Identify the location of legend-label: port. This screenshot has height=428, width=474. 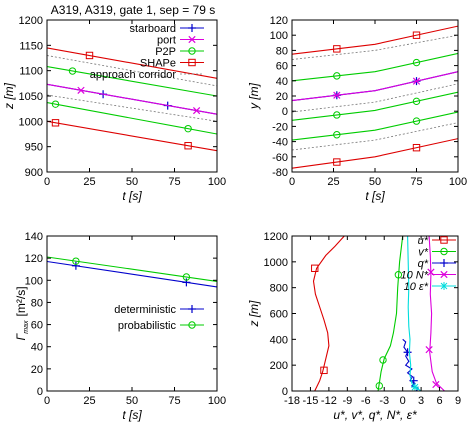
(166, 41).